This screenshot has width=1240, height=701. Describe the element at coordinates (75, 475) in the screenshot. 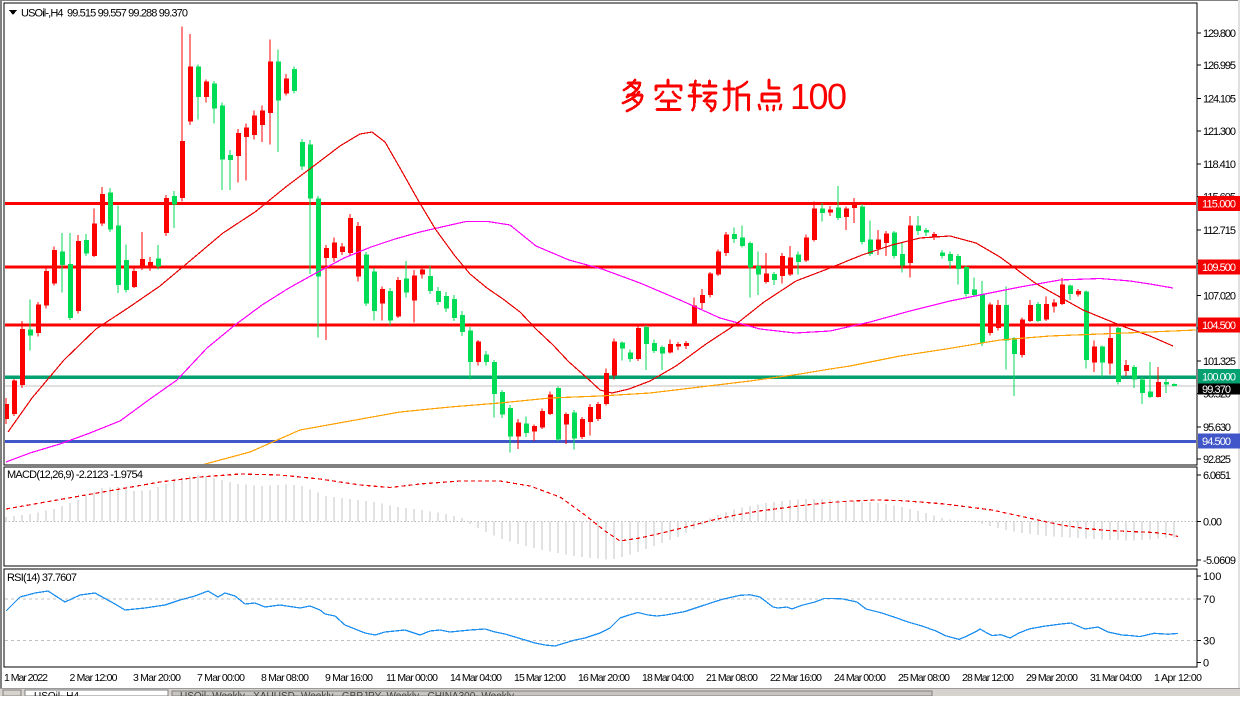

I see `svg-text: MACD(12,26,9) -2.2123 -1.9754` at that location.